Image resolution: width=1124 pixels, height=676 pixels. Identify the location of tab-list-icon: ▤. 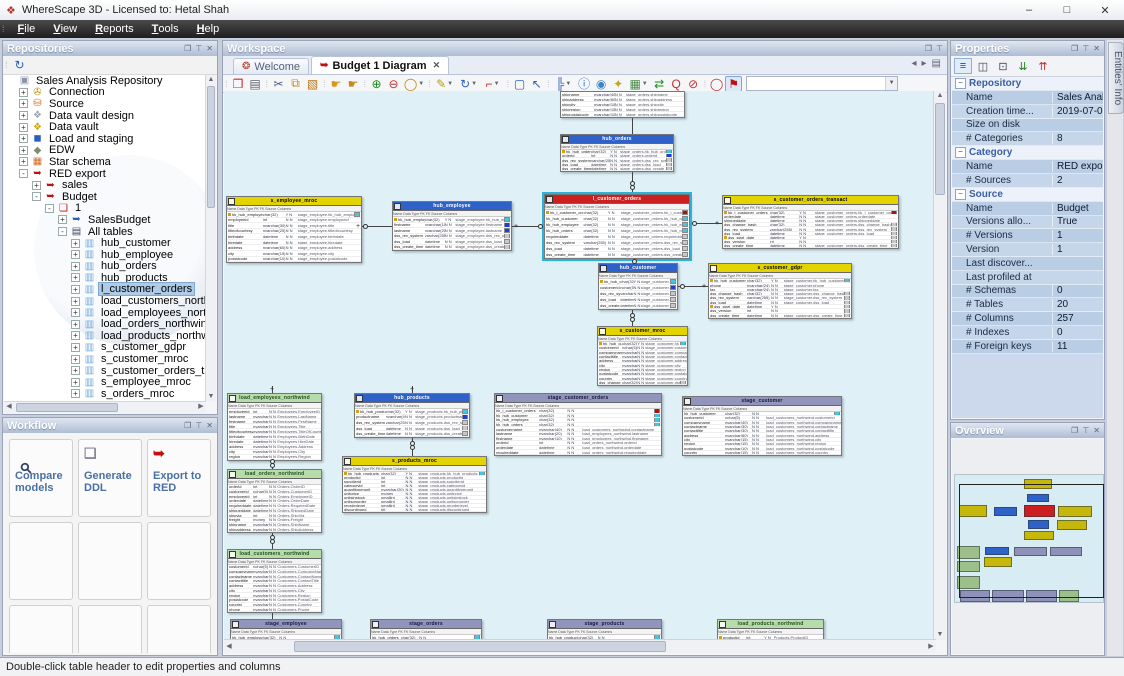
(936, 63).